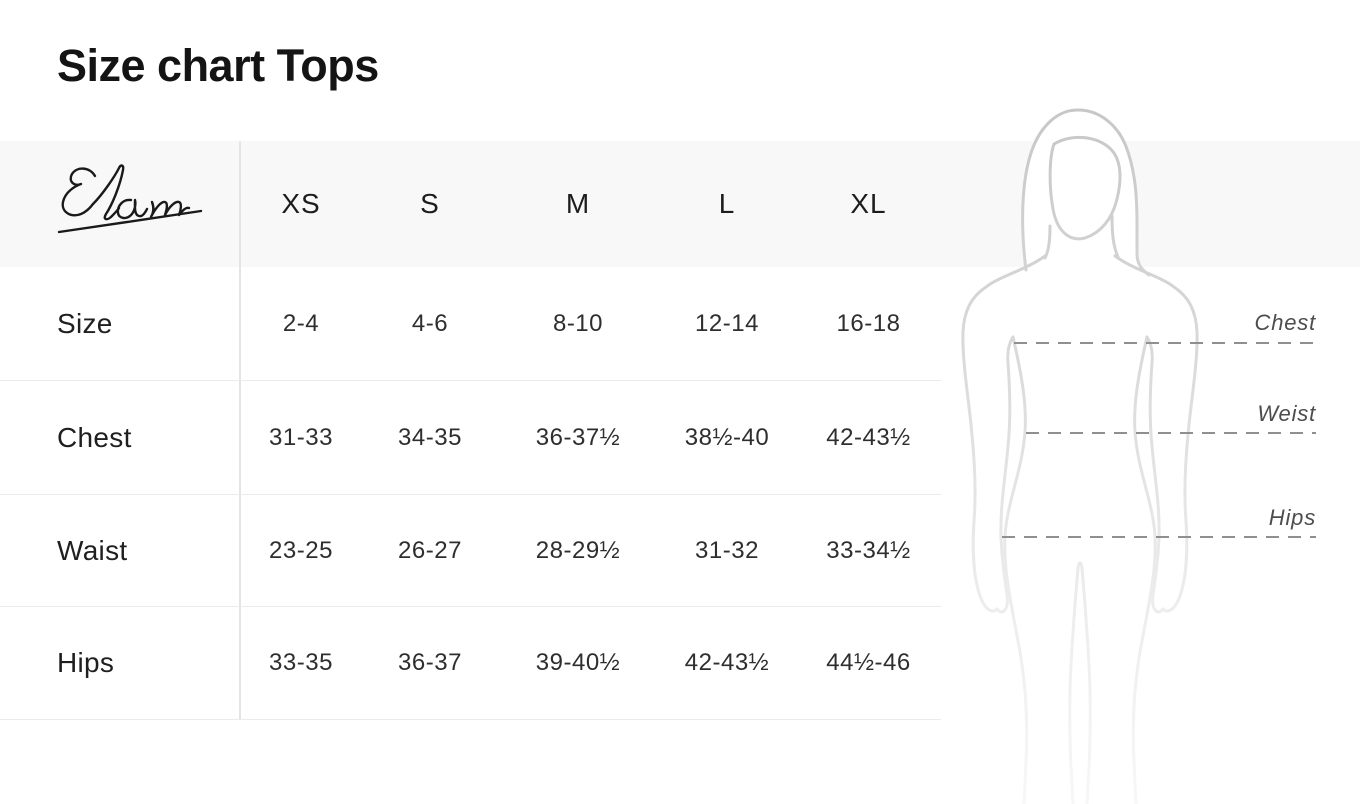 The height and width of the screenshot is (804, 1360). What do you see at coordinates (86, 662) in the screenshot?
I see `row-label-hips: Hips` at bounding box center [86, 662].